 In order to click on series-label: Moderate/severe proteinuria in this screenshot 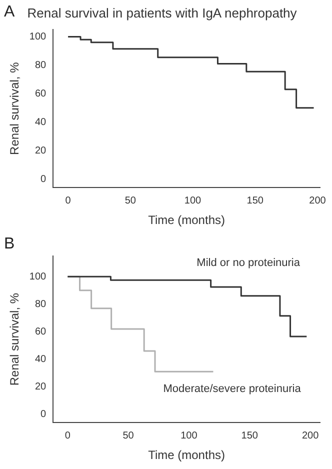, I will do `click(232, 389)`.